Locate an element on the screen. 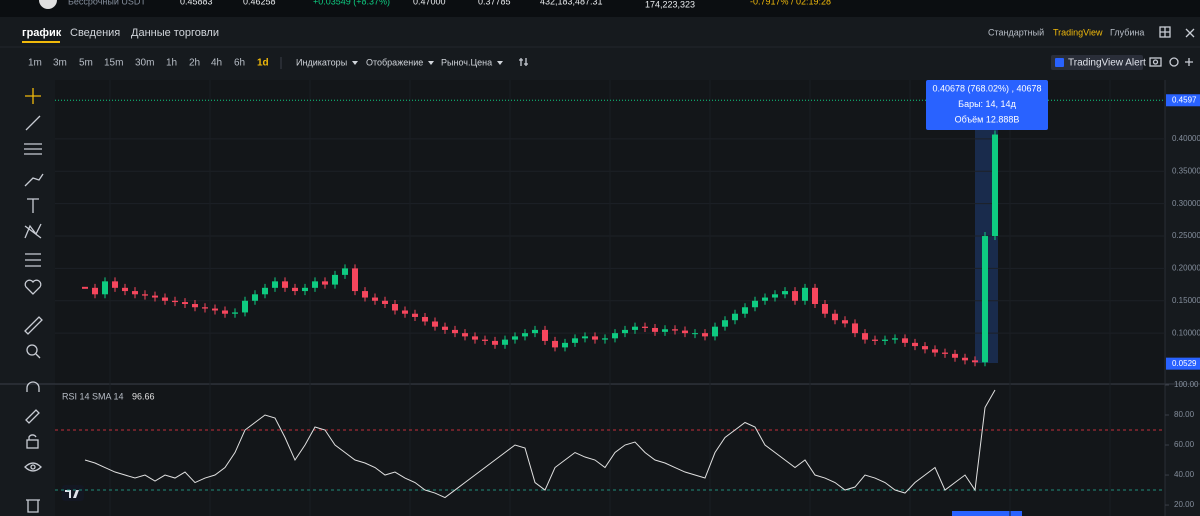 This screenshot has width=1200, height=516. interval: 6h is located at coordinates (239, 63).